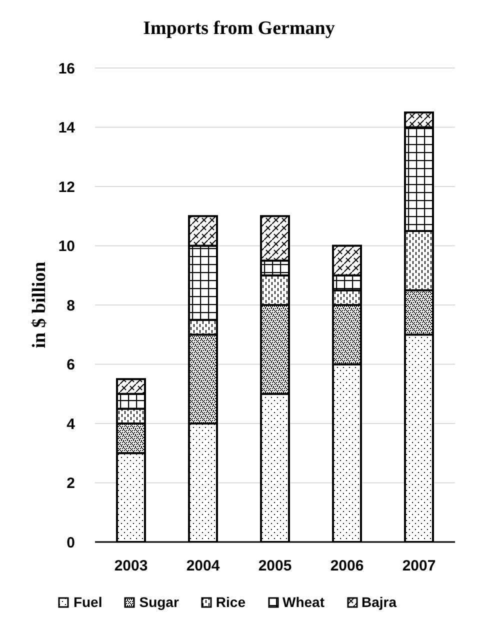 Image resolution: width=478 pixels, height=638 pixels. What do you see at coordinates (87, 602) in the screenshot?
I see `legend-label: Fuel` at bounding box center [87, 602].